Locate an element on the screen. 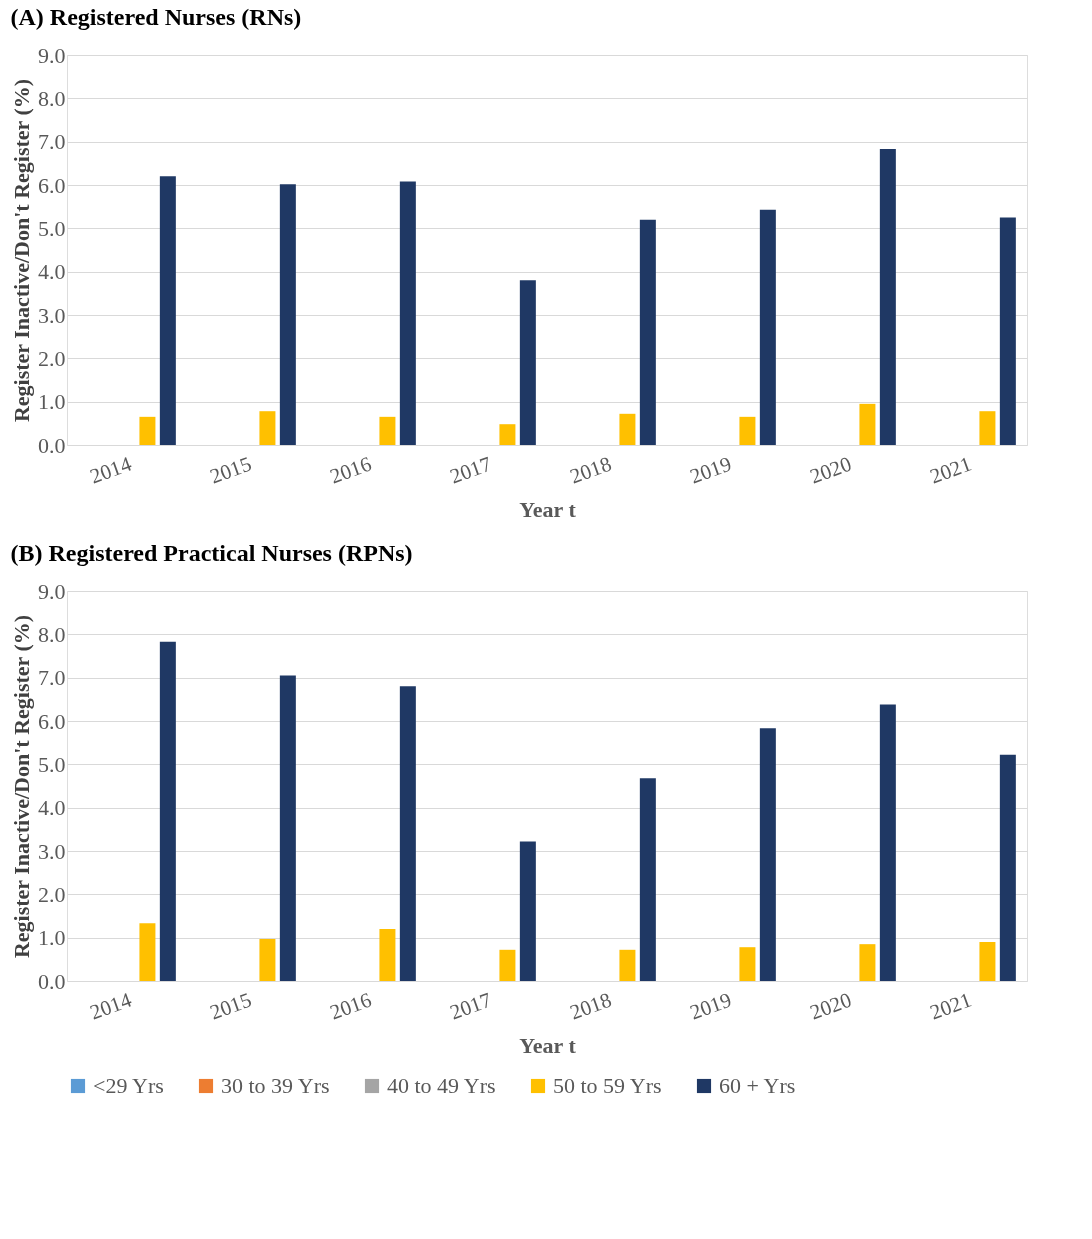 This screenshot has height=1239, width=1092. legend-label: 60 + Yrs is located at coordinates (757, 1085).